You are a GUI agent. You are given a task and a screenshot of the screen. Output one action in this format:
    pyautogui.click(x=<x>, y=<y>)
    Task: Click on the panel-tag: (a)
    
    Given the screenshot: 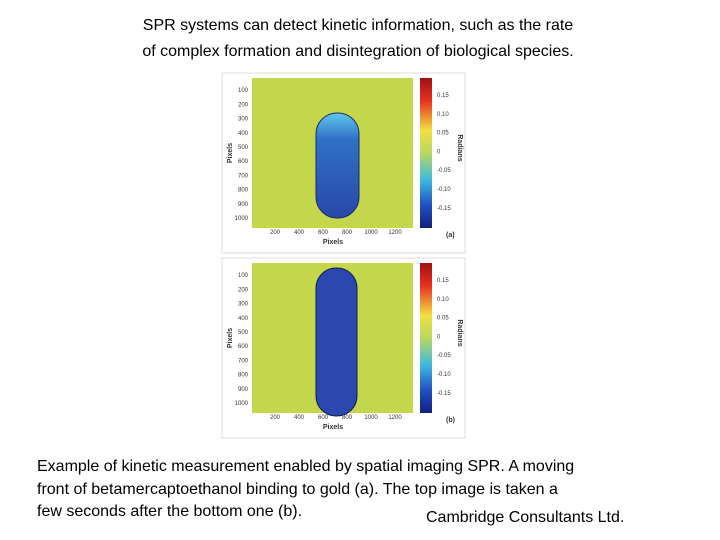 What is the action you would take?
    pyautogui.click(x=450, y=235)
    